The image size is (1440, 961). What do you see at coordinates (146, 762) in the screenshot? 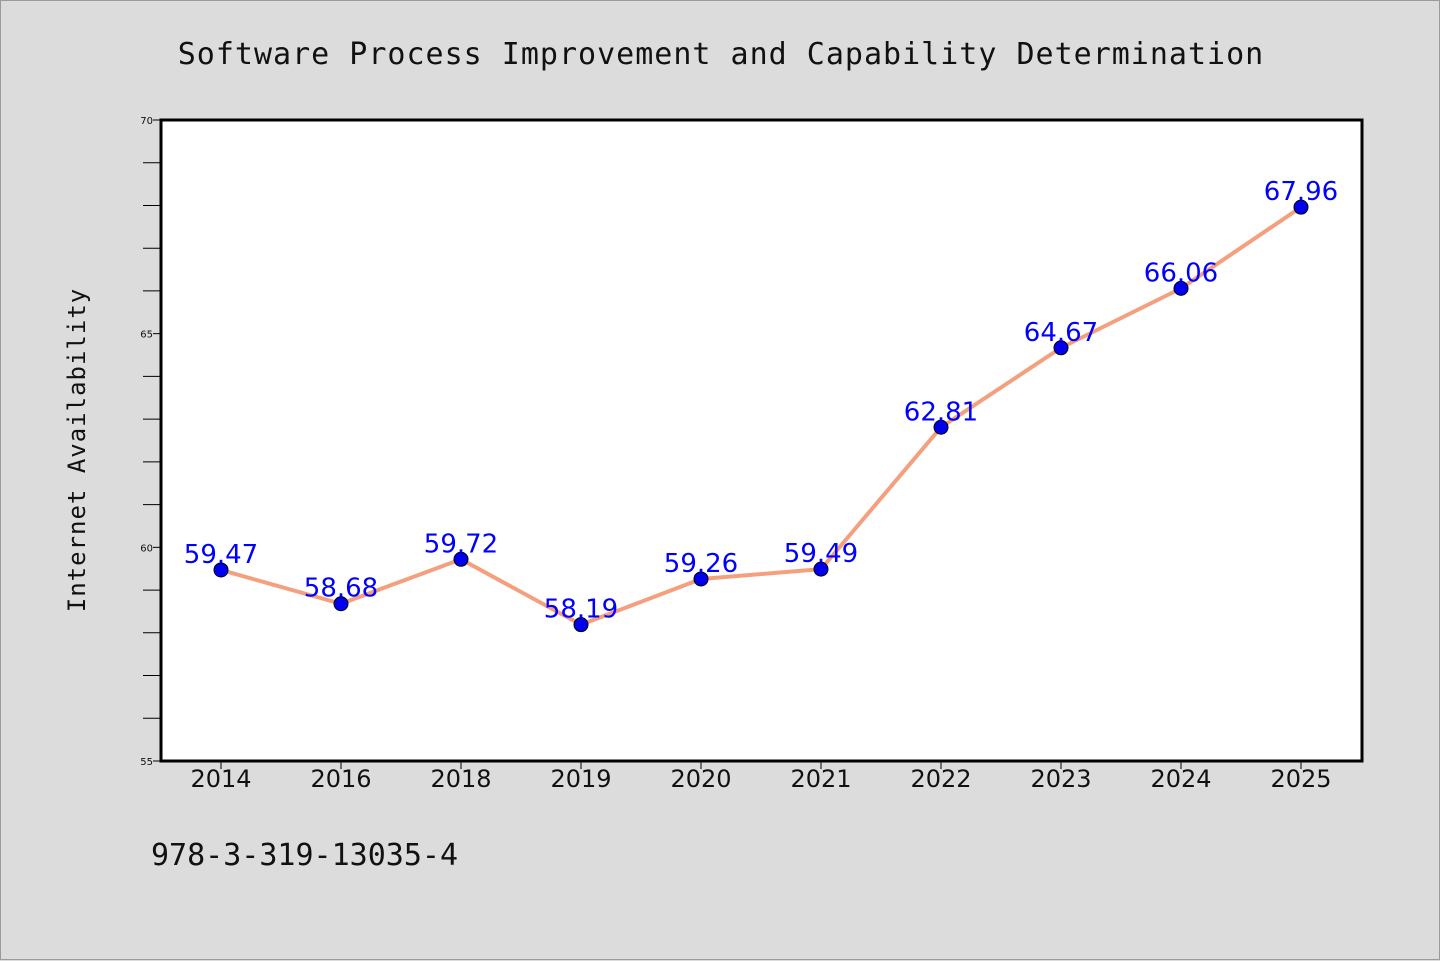
I see `y-tick-label: 55` at bounding box center [146, 762].